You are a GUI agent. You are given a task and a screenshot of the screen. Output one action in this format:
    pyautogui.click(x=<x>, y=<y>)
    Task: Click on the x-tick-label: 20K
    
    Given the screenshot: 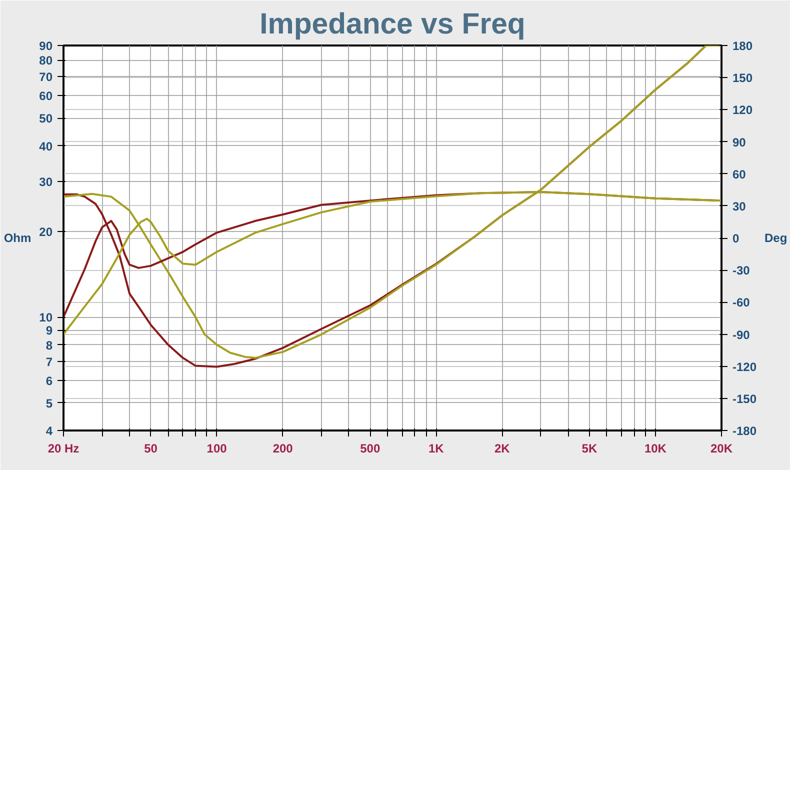 What is the action you would take?
    pyautogui.click(x=721, y=449)
    